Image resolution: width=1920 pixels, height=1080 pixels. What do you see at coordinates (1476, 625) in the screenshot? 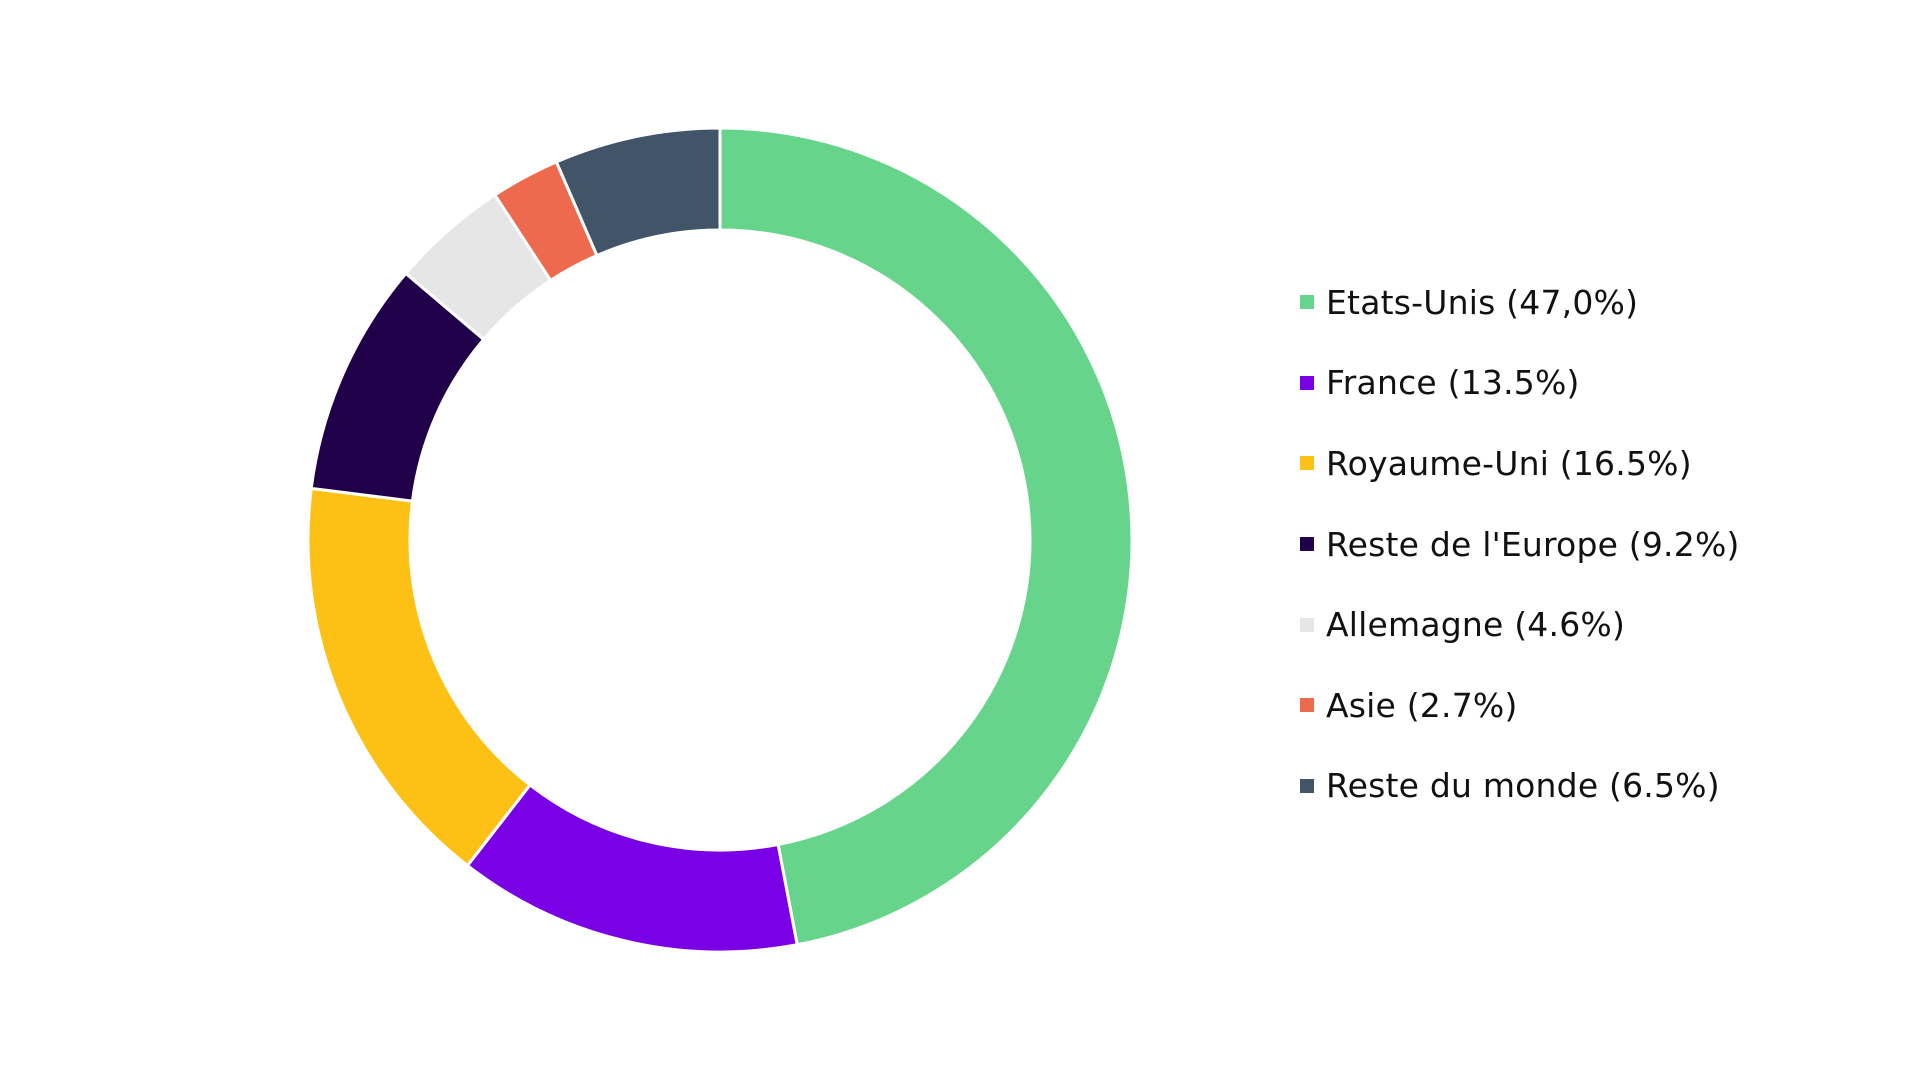
I see `legend-label: Allemagne (4.6%)` at bounding box center [1476, 625].